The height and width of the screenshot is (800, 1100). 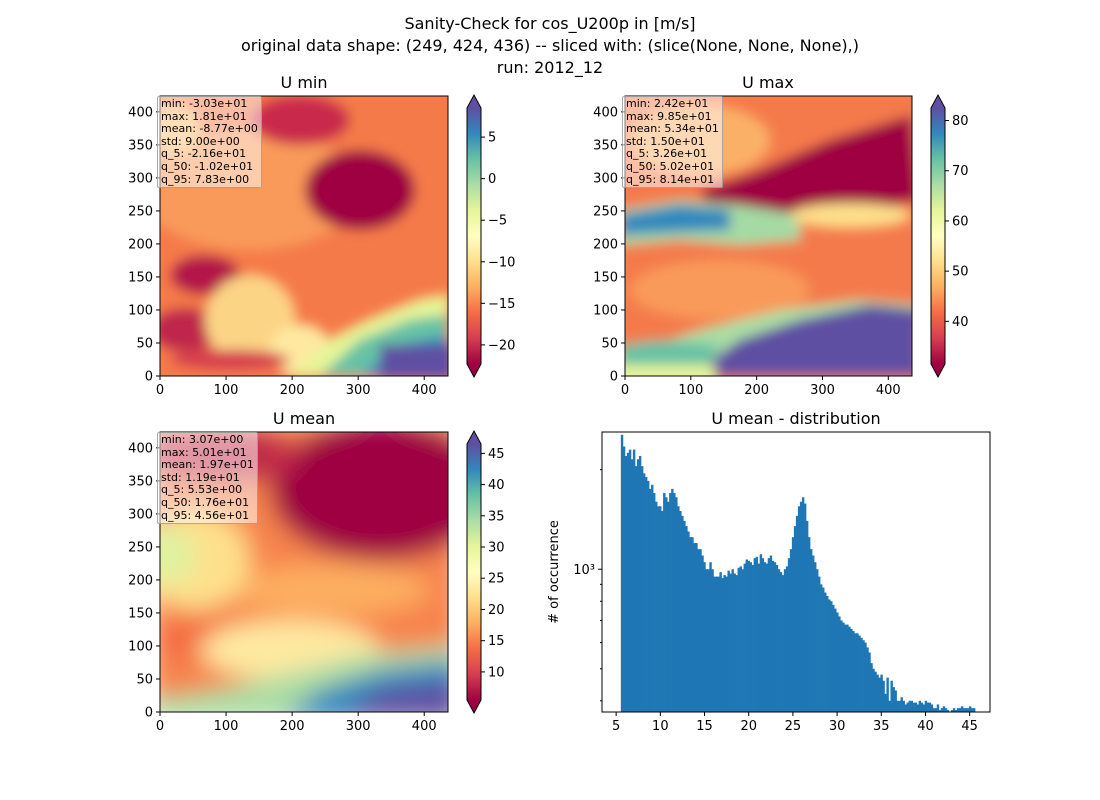 I want to click on y-tick-label: 300, so click(x=605, y=178).